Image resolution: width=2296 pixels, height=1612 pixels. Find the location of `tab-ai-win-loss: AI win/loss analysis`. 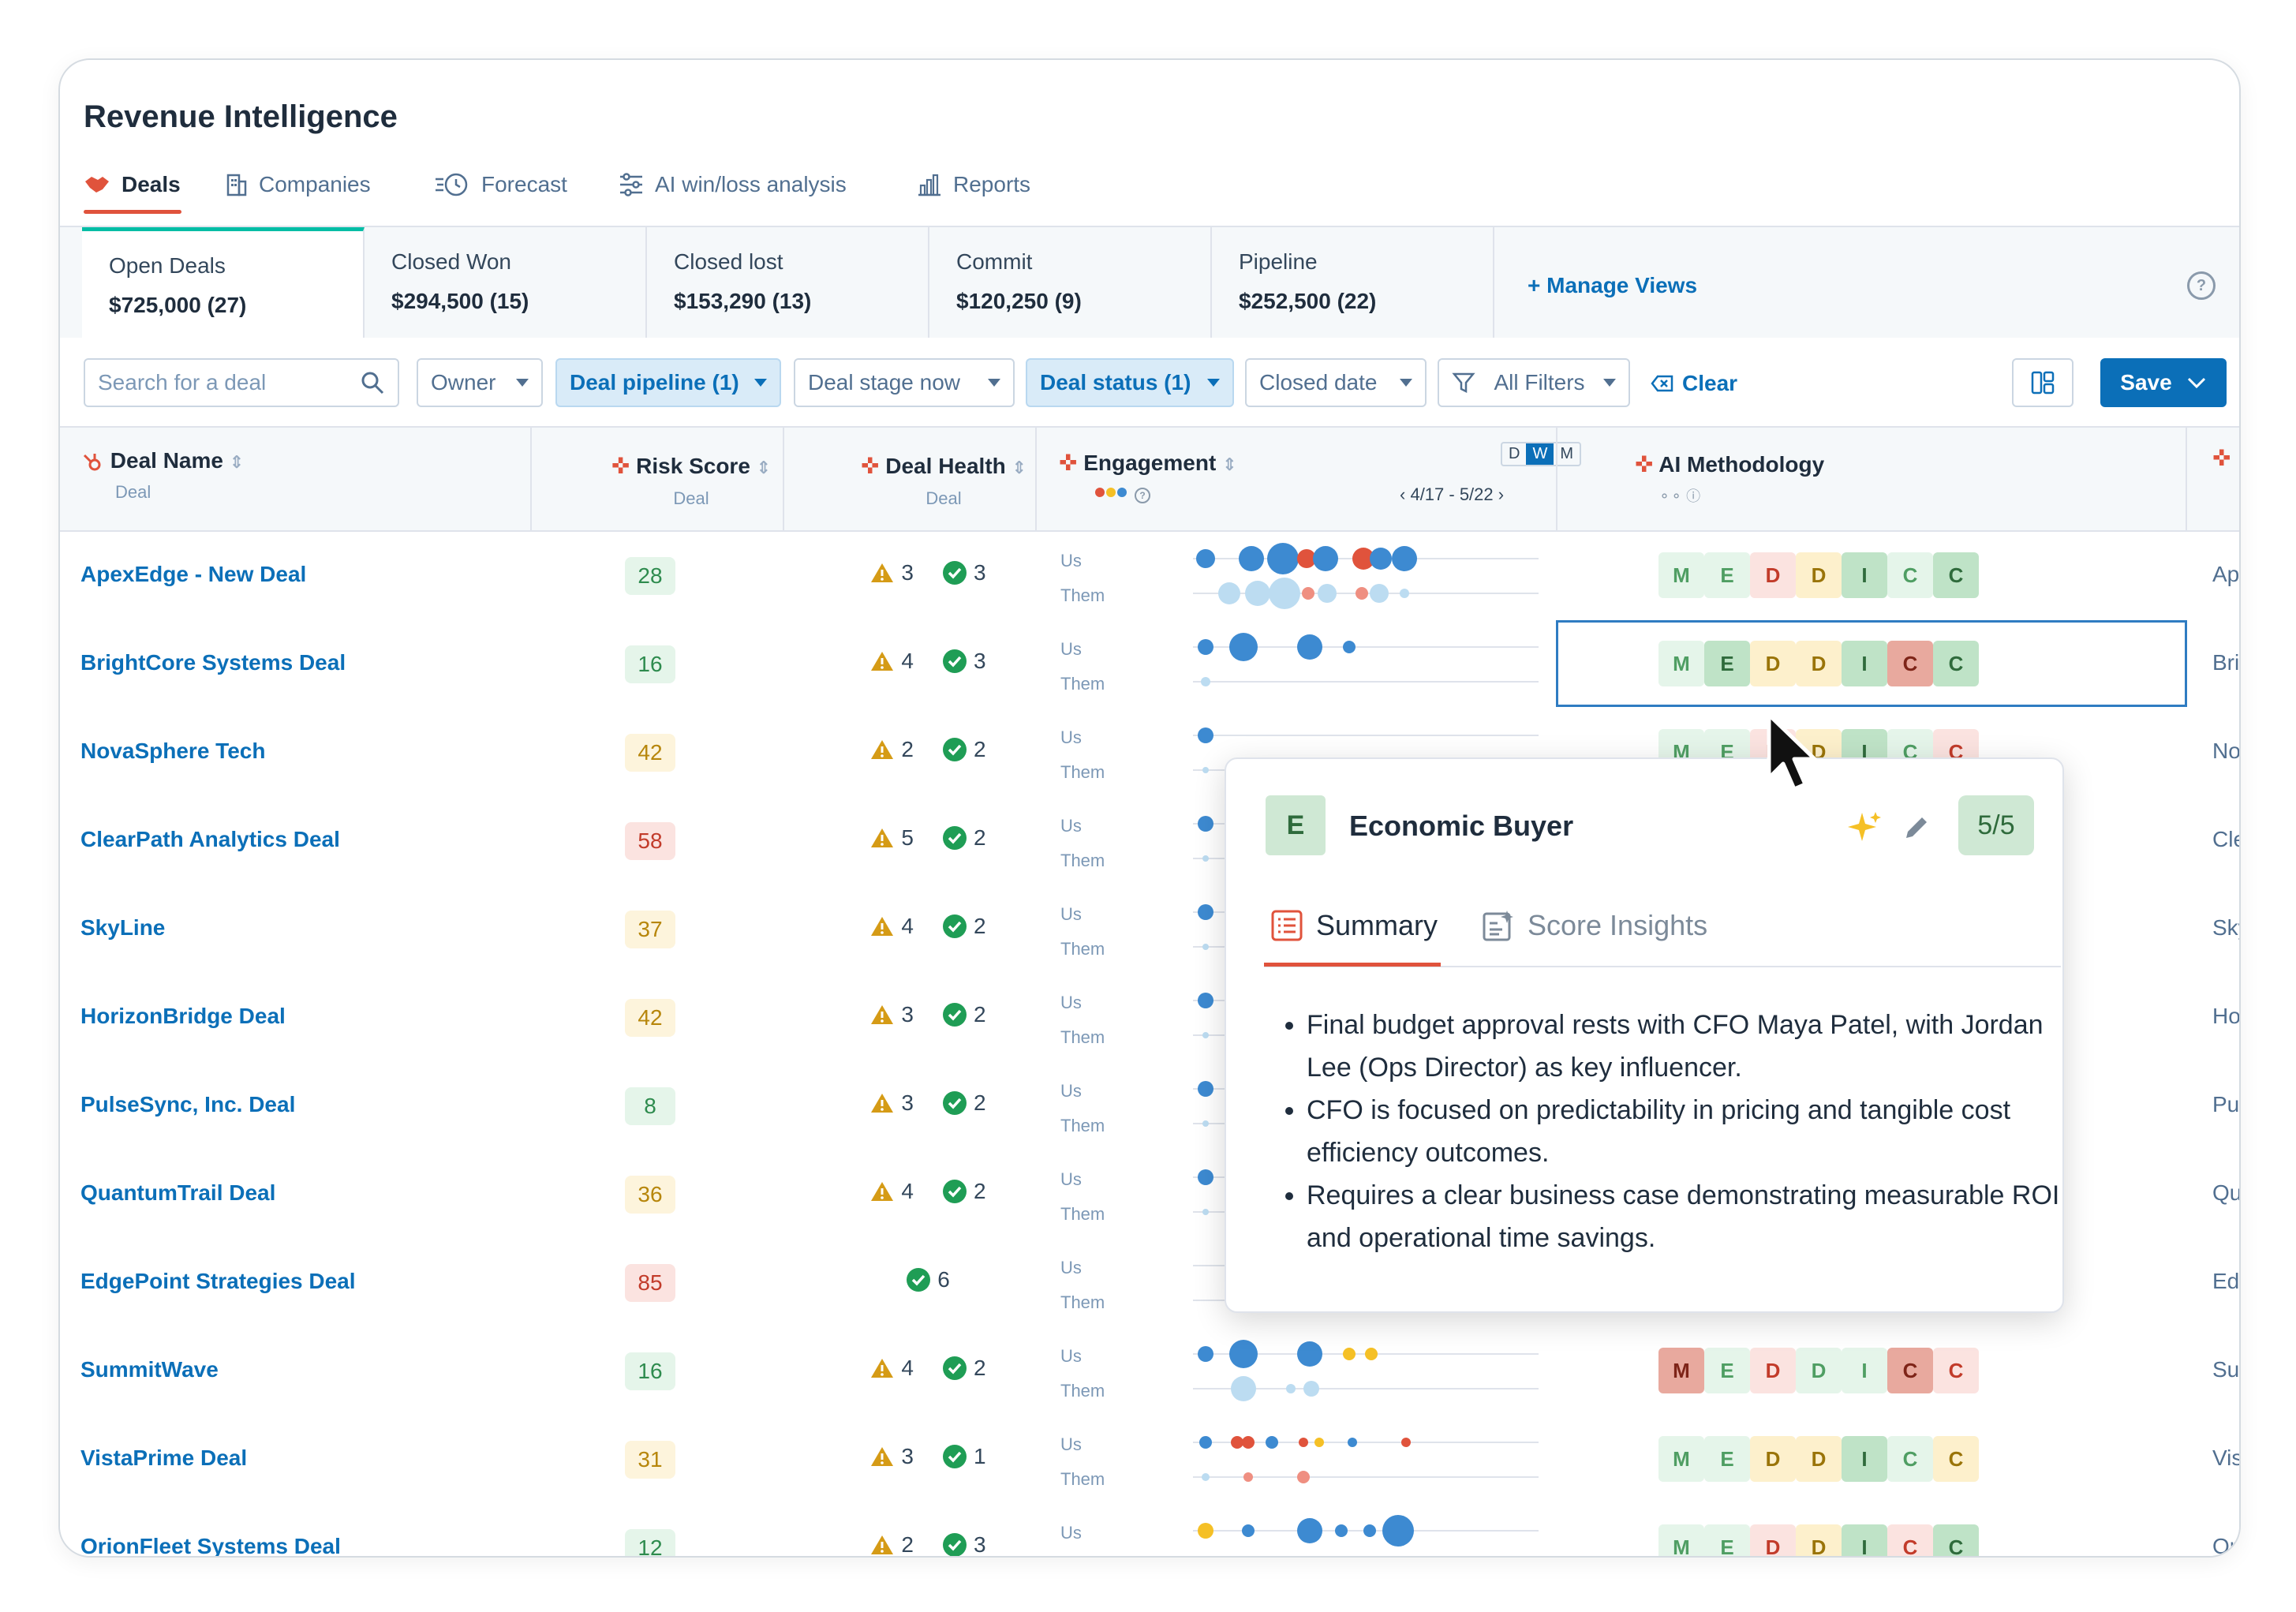

tab-ai-win-loss: AI win/loss analysis is located at coordinates (733, 185).